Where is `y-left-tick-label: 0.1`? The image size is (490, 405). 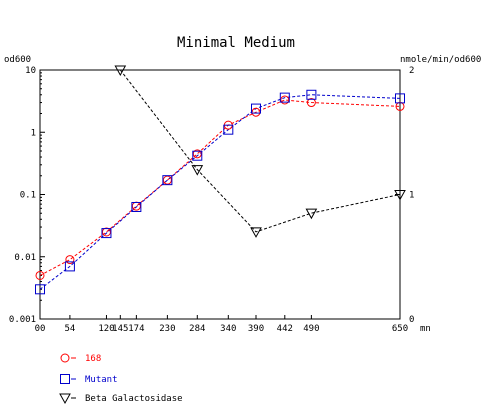
y-left-tick-label: 0.1 is located at coordinates (28, 196).